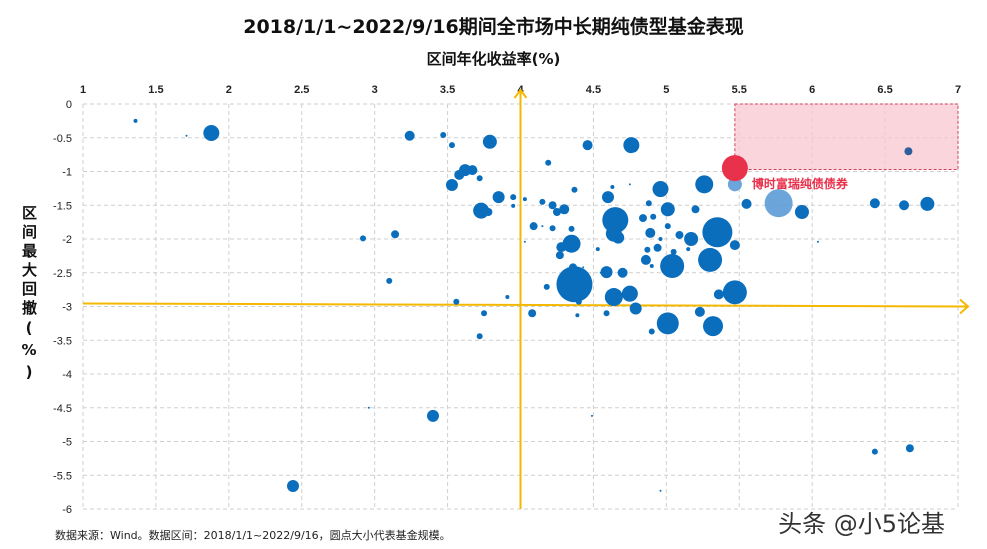 This screenshot has width=987, height=549. What do you see at coordinates (734, 168) in the screenshot?
I see `highlight-bubble` at bounding box center [734, 168].